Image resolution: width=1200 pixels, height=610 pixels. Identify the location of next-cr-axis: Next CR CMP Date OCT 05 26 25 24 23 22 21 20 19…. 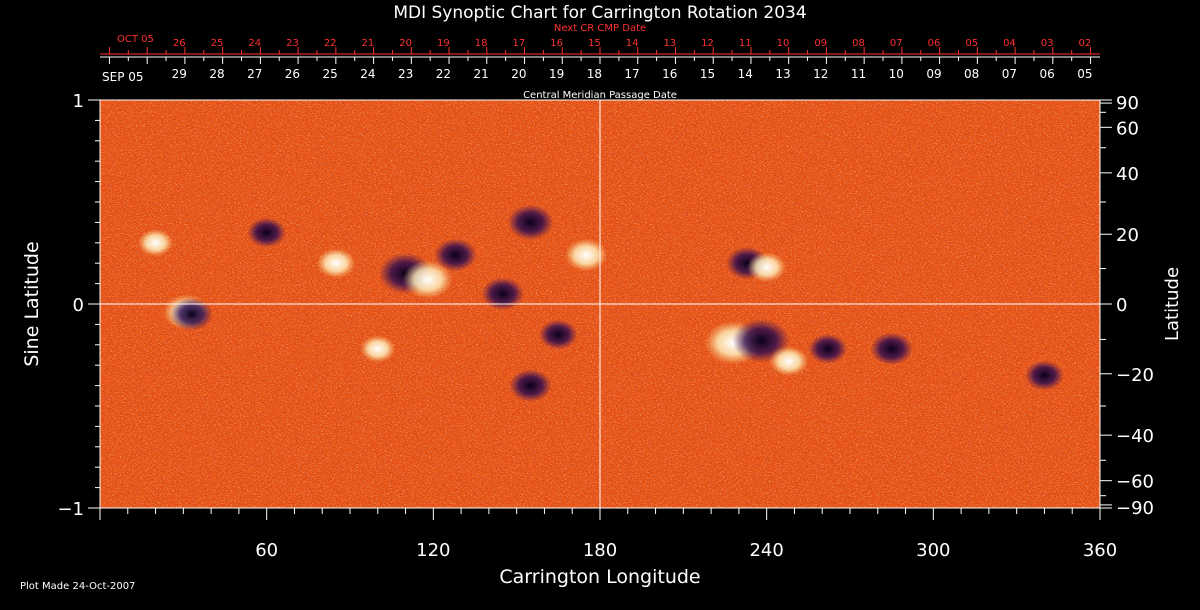
(600, 39).